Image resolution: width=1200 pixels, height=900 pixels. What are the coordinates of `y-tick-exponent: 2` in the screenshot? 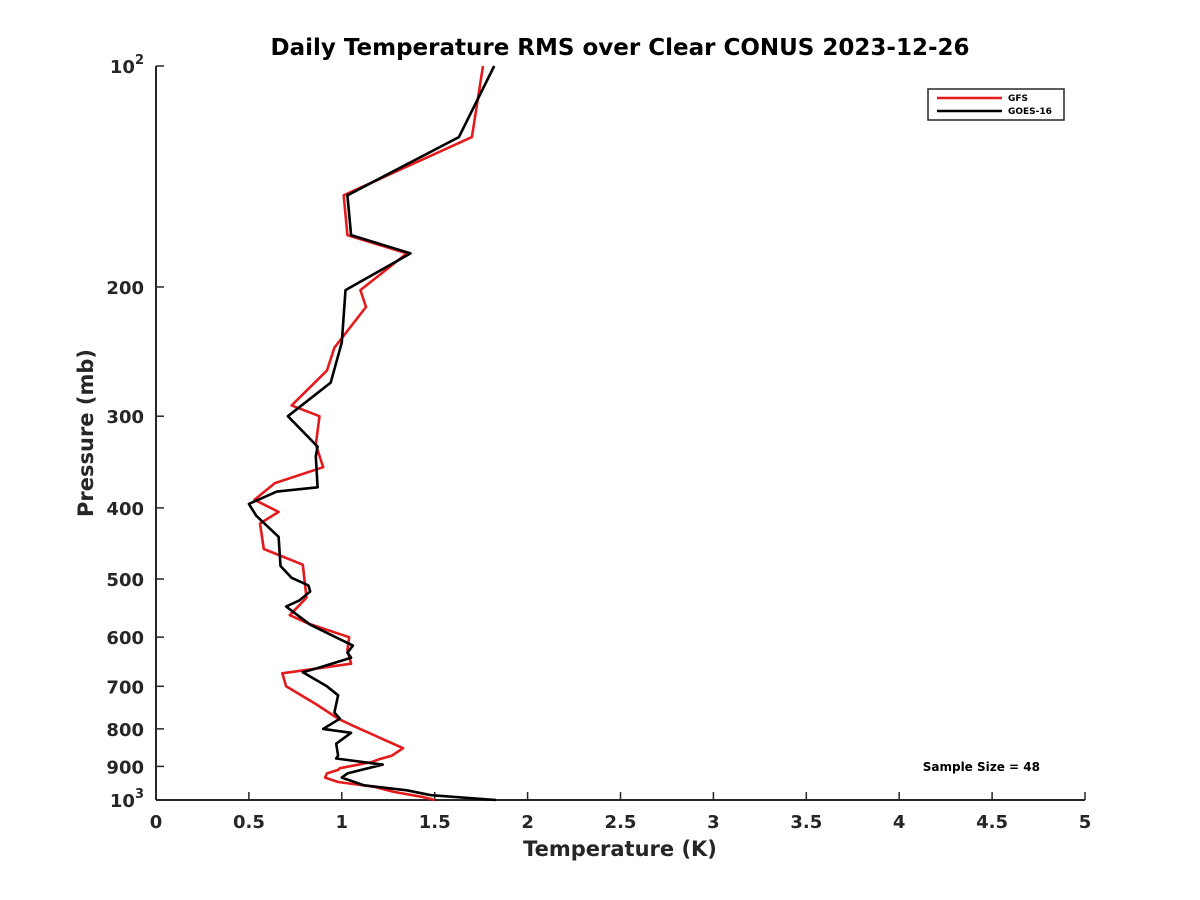 It's located at (139, 60).